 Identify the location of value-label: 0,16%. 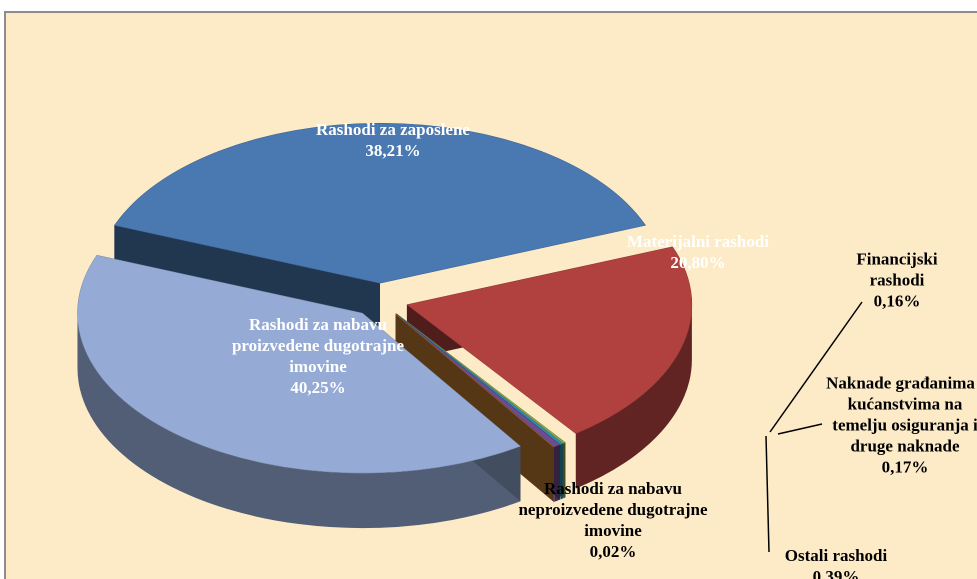
(897, 301).